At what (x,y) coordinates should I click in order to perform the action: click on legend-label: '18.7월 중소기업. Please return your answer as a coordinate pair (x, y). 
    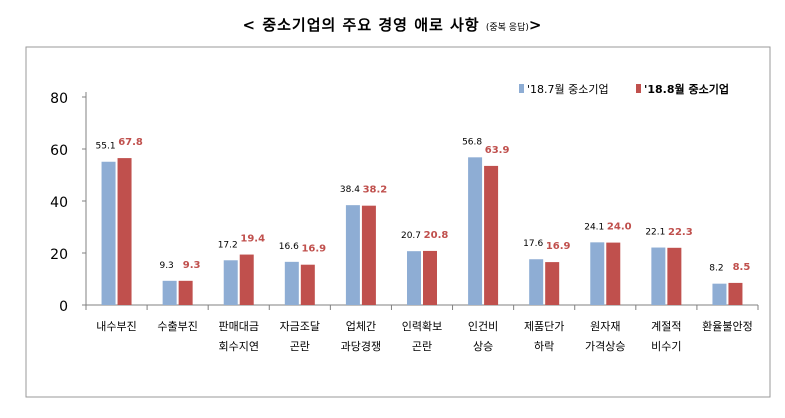
    Looking at the image, I should click on (568, 89).